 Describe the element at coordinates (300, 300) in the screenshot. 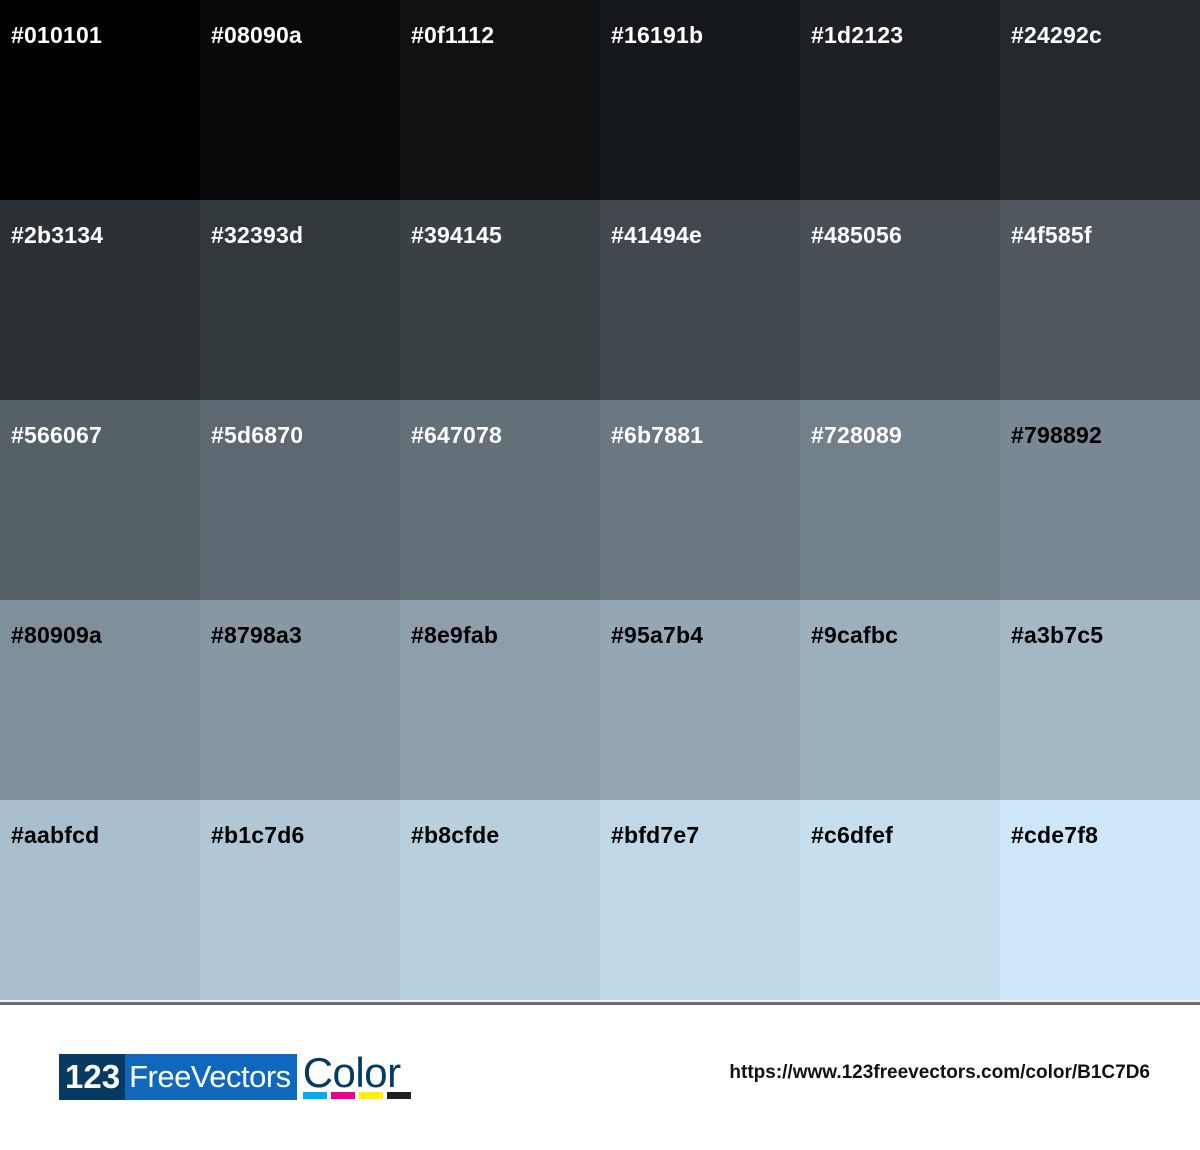

I see `color-swatch: #32393d` at that location.